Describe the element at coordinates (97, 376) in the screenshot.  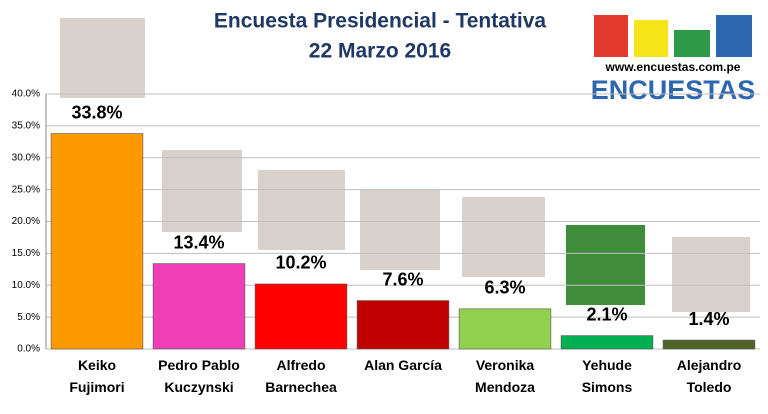
I see `x-tick-label: Keiko Fujimori` at that location.